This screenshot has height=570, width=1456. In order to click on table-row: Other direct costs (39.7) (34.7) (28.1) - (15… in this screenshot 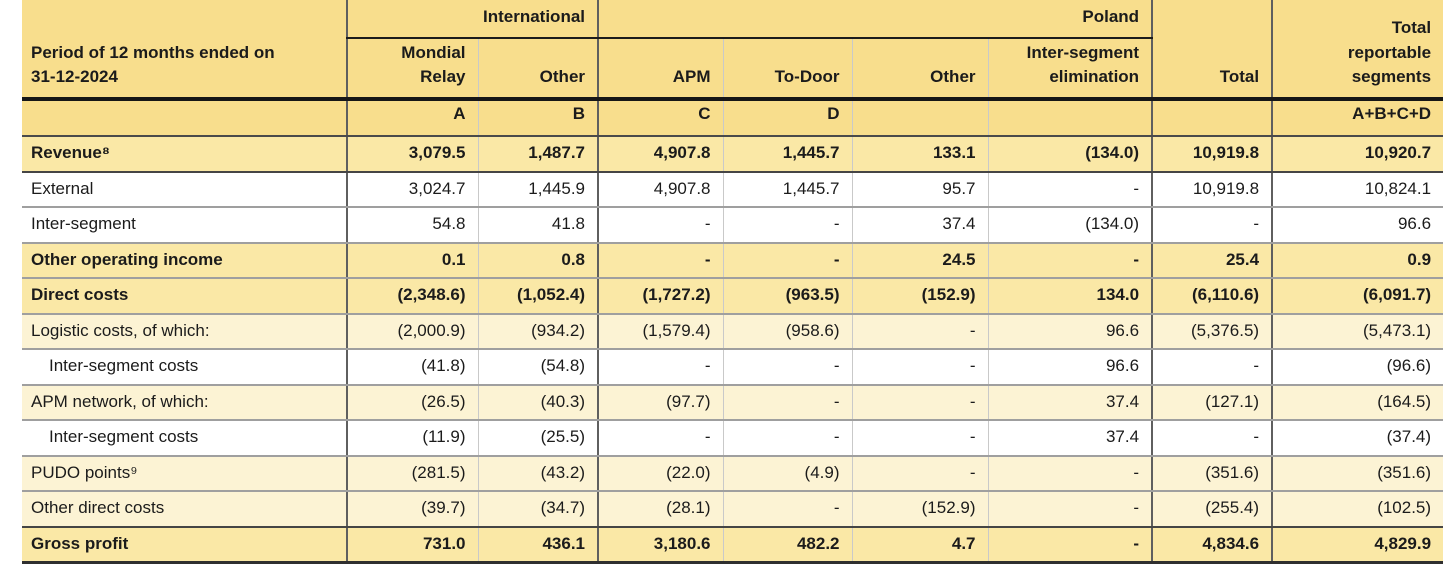, I will do `click(733, 509)`.